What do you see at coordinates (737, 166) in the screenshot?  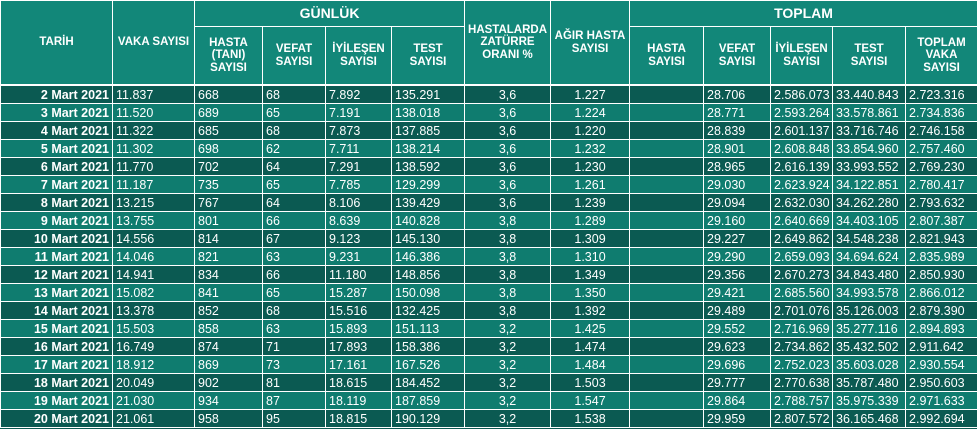 I see `total-deaths-cell: 28.965` at bounding box center [737, 166].